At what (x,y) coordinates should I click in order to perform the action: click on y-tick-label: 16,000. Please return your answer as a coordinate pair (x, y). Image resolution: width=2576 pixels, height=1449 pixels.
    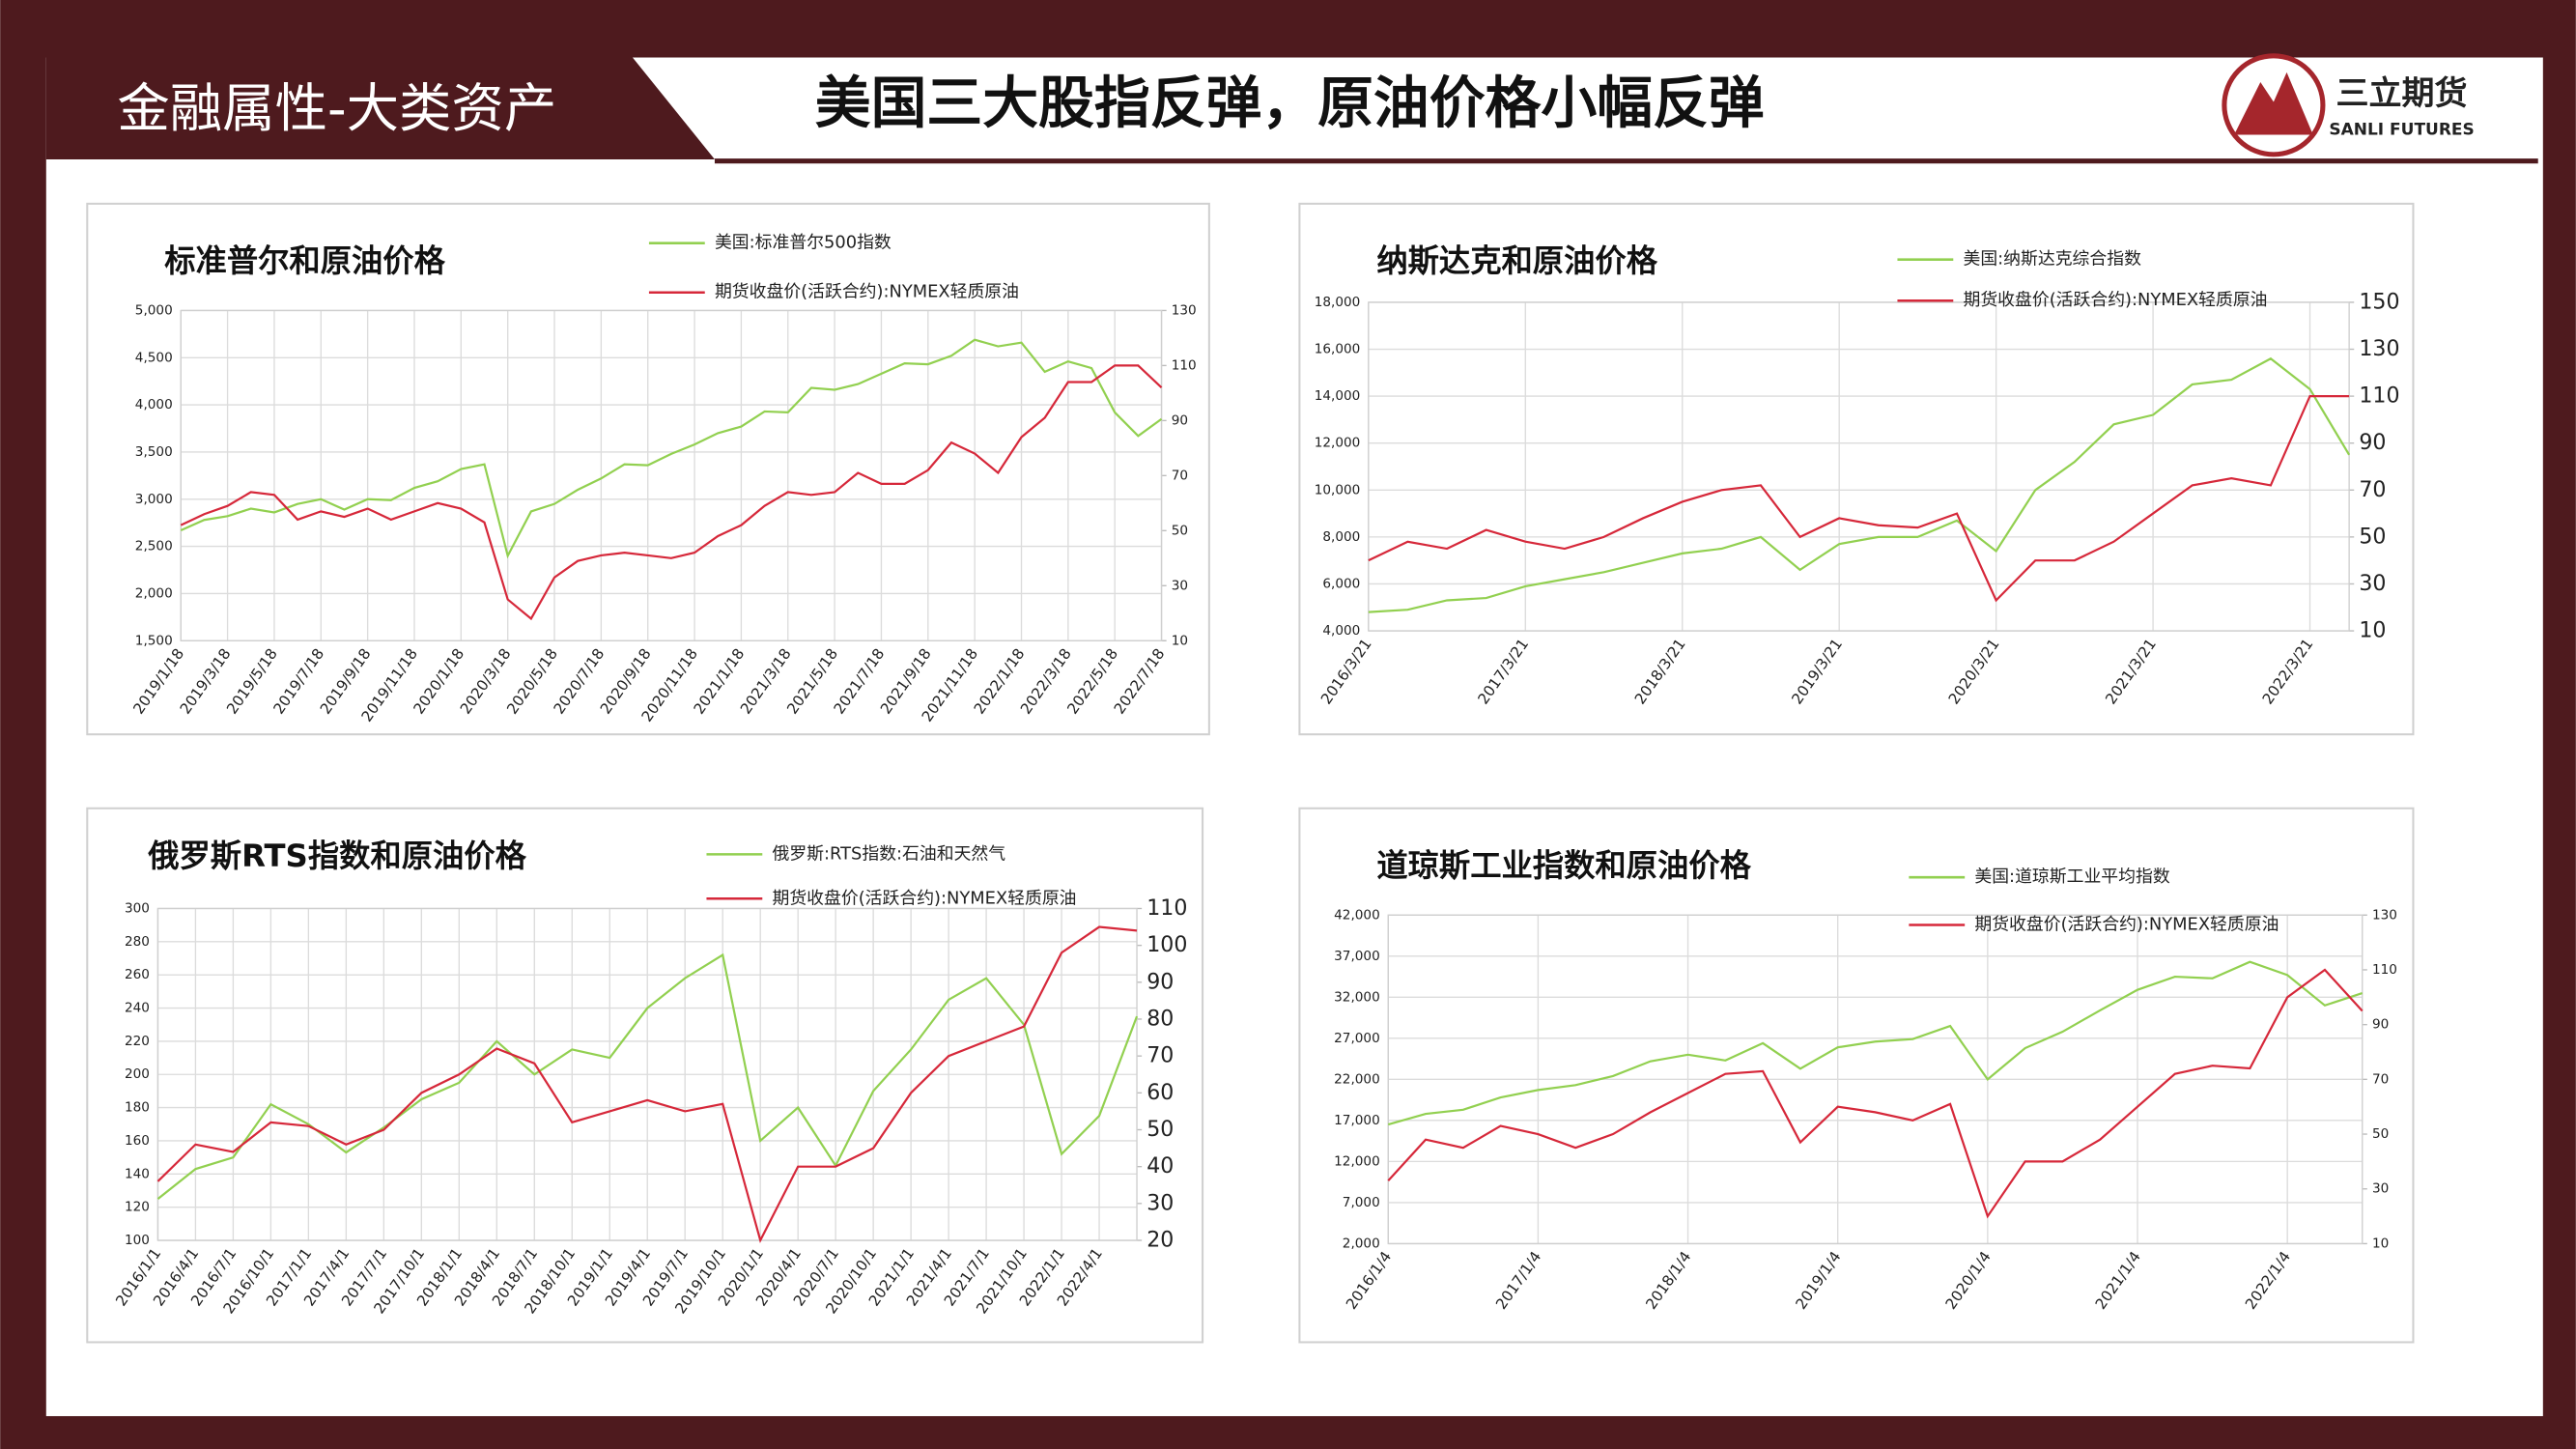
    Looking at the image, I should click on (1338, 349).